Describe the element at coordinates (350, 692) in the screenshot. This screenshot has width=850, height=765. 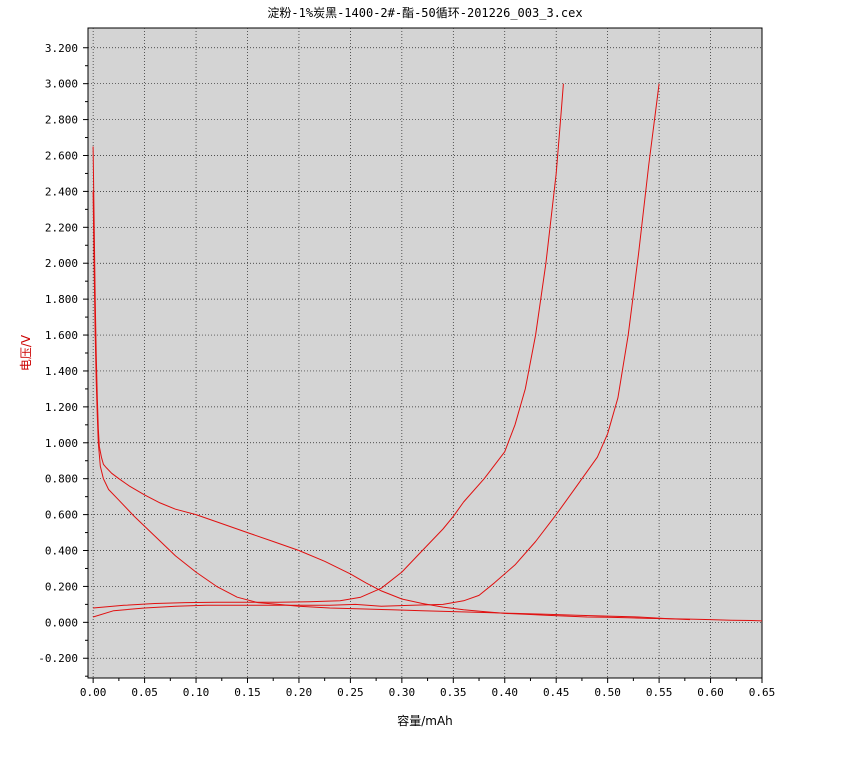
I see `x-tick-label: 0.25` at that location.